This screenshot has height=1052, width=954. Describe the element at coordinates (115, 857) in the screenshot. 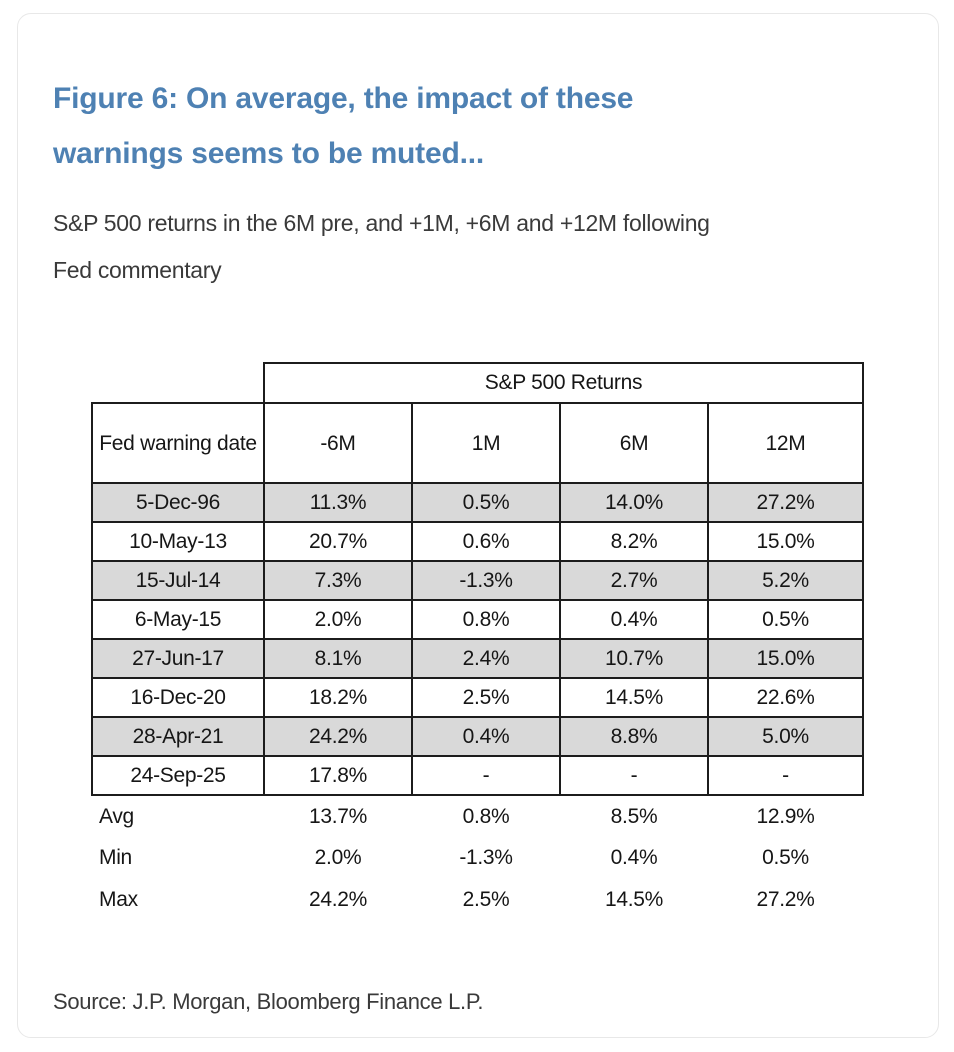

I see `summary-label: Min` at that location.